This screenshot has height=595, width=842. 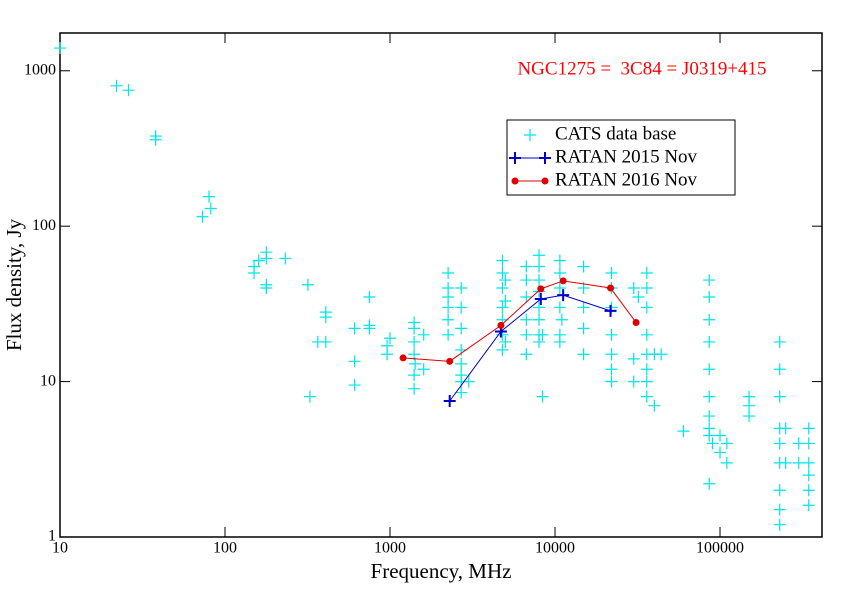 What do you see at coordinates (52, 536) in the screenshot?
I see `y-tick-label: 1` at bounding box center [52, 536].